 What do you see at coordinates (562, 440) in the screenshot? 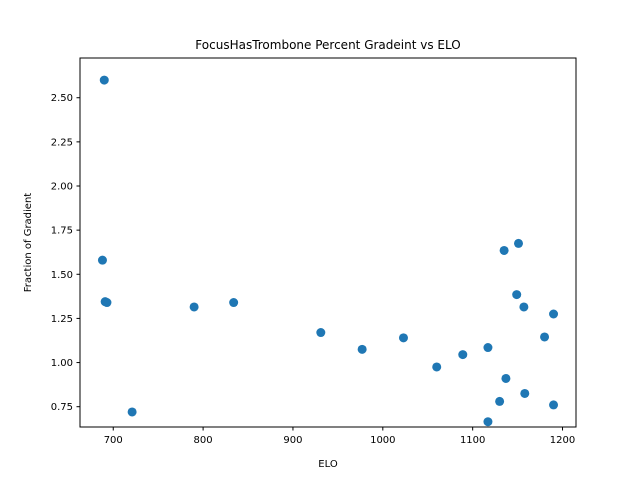
I see `x-tick-label: 1200` at bounding box center [562, 440].